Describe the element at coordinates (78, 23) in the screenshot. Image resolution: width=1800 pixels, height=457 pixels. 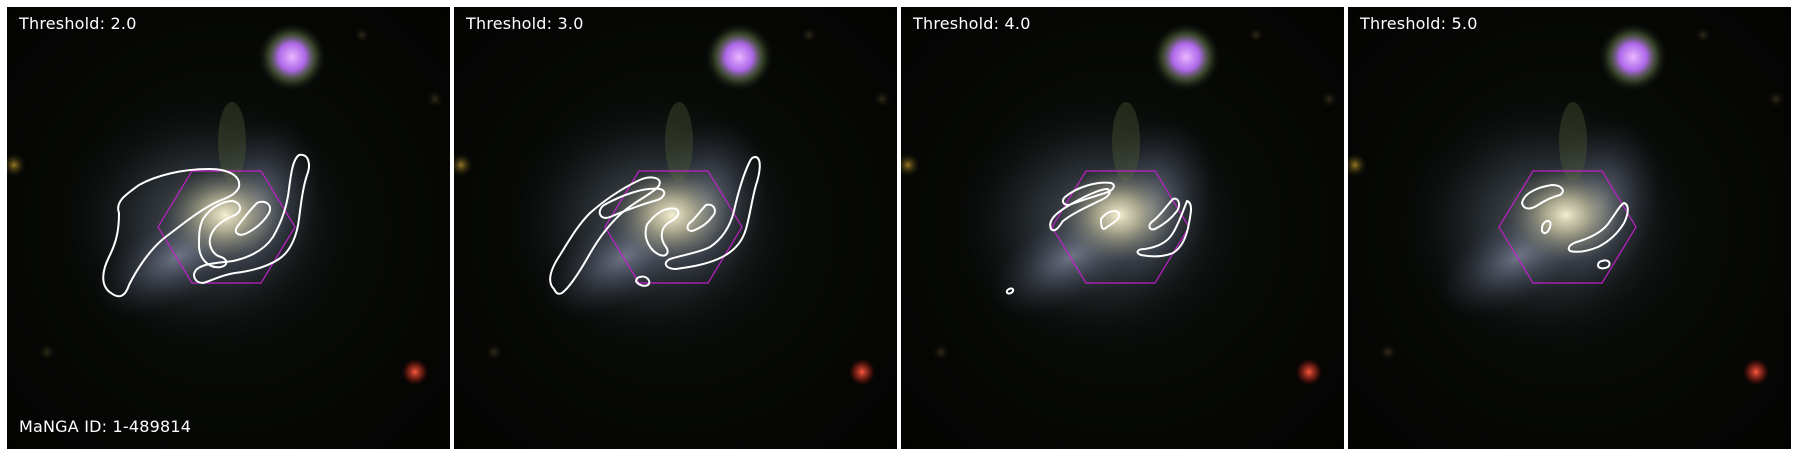
I see `threshold-label: Threshold: 2.0` at that location.